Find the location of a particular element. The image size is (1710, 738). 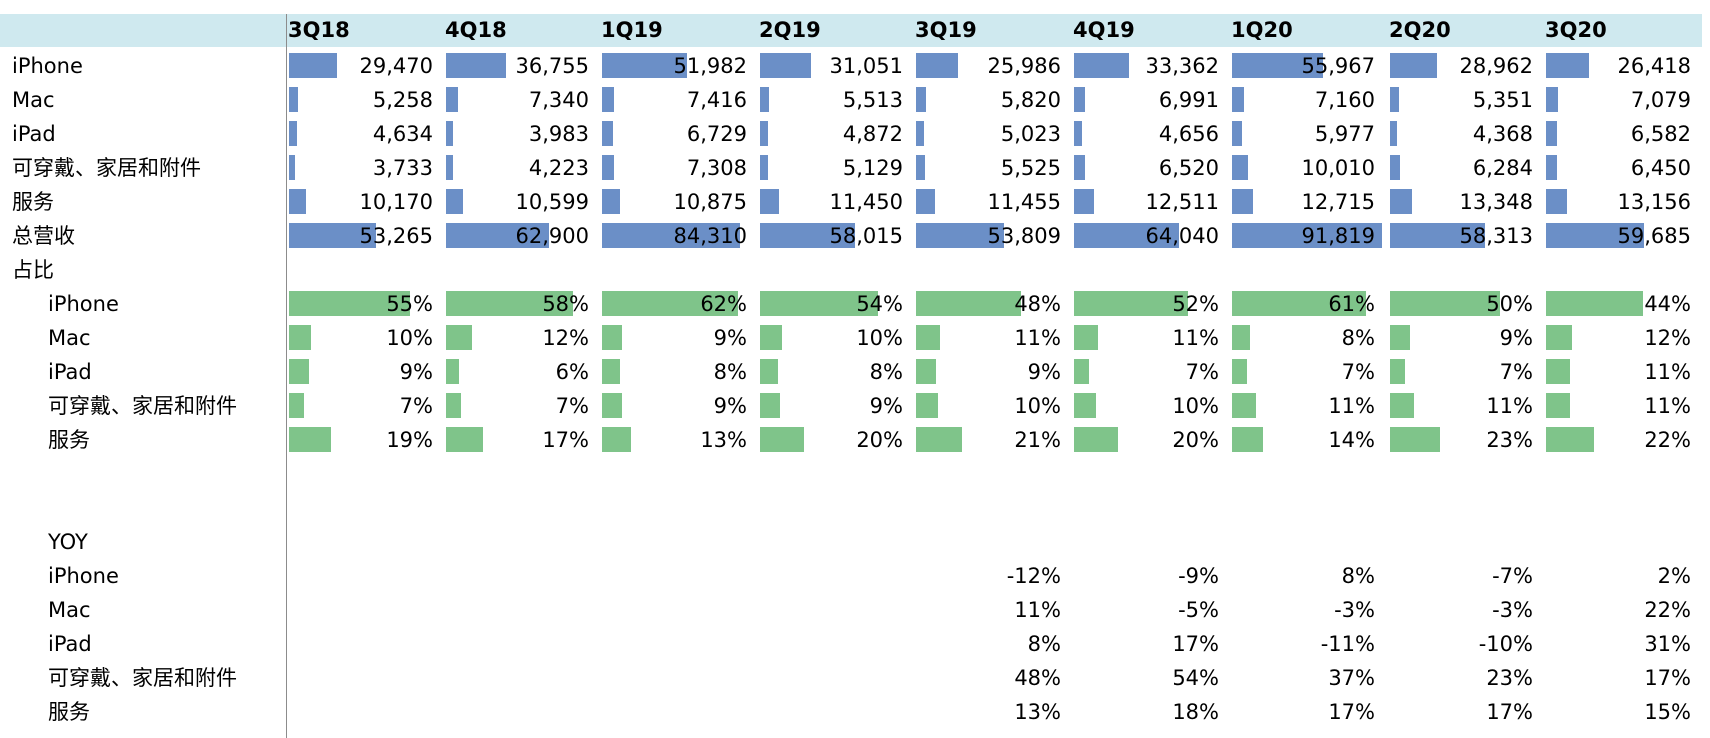

revenue-value: 7,340 is located at coordinates (558, 100).